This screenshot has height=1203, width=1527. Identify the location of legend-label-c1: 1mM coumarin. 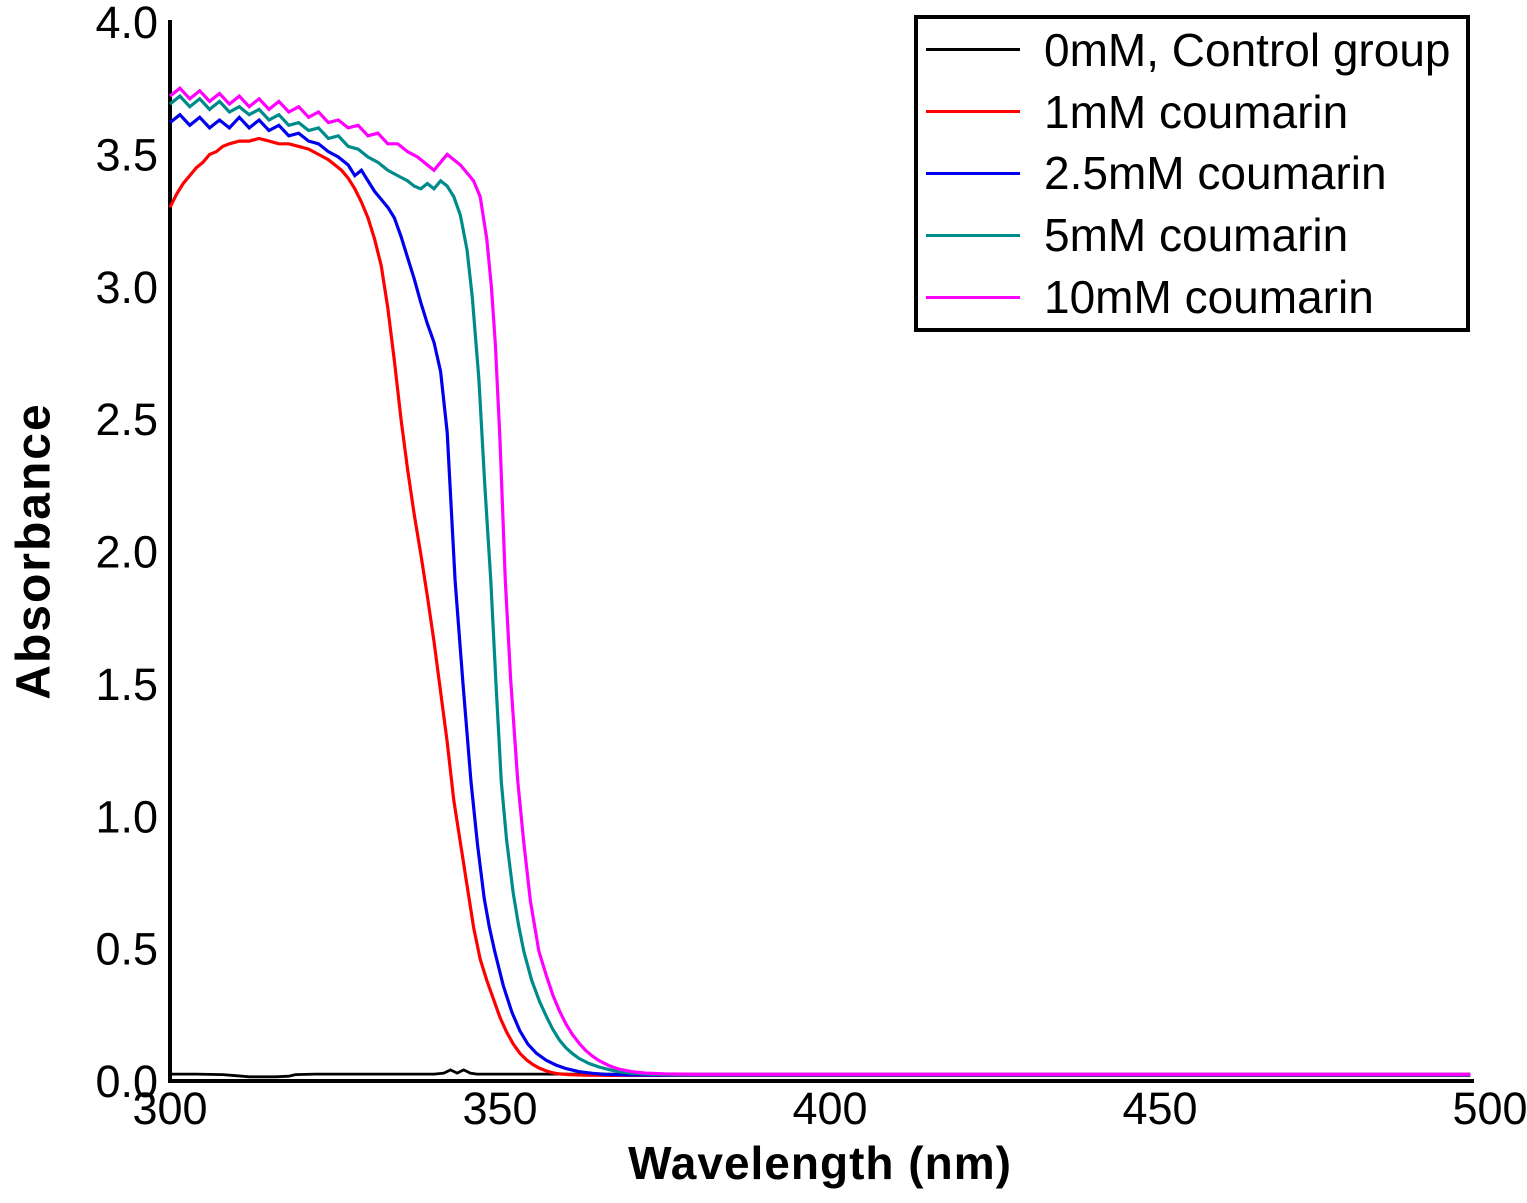
(1196, 111).